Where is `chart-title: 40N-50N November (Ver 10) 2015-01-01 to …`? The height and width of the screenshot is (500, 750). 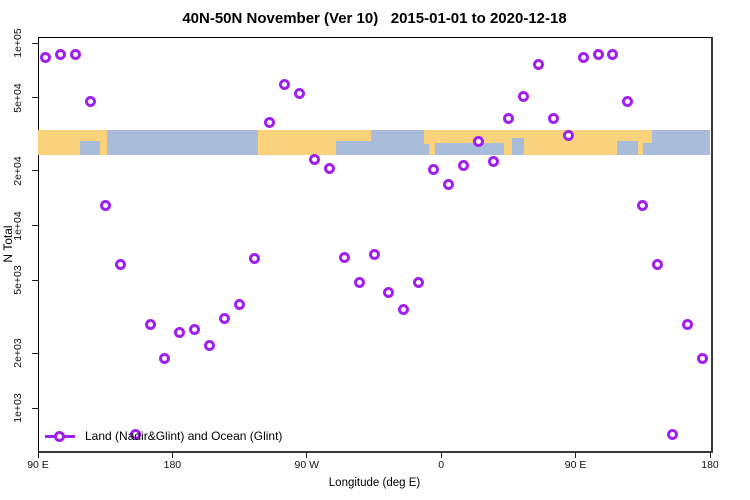 chart-title: 40N-50N November (Ver 10) 2015-01-01 to … is located at coordinates (374, 18).